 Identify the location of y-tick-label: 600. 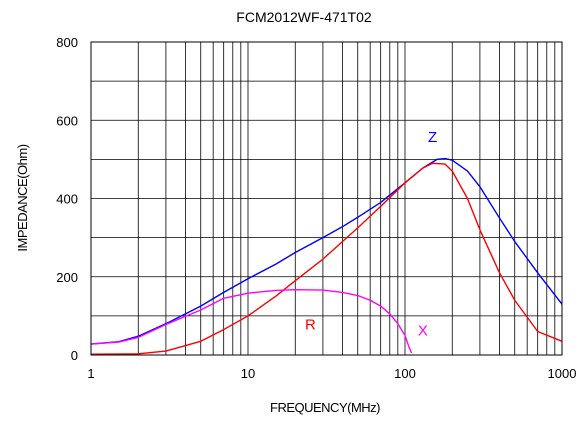
(67, 120).